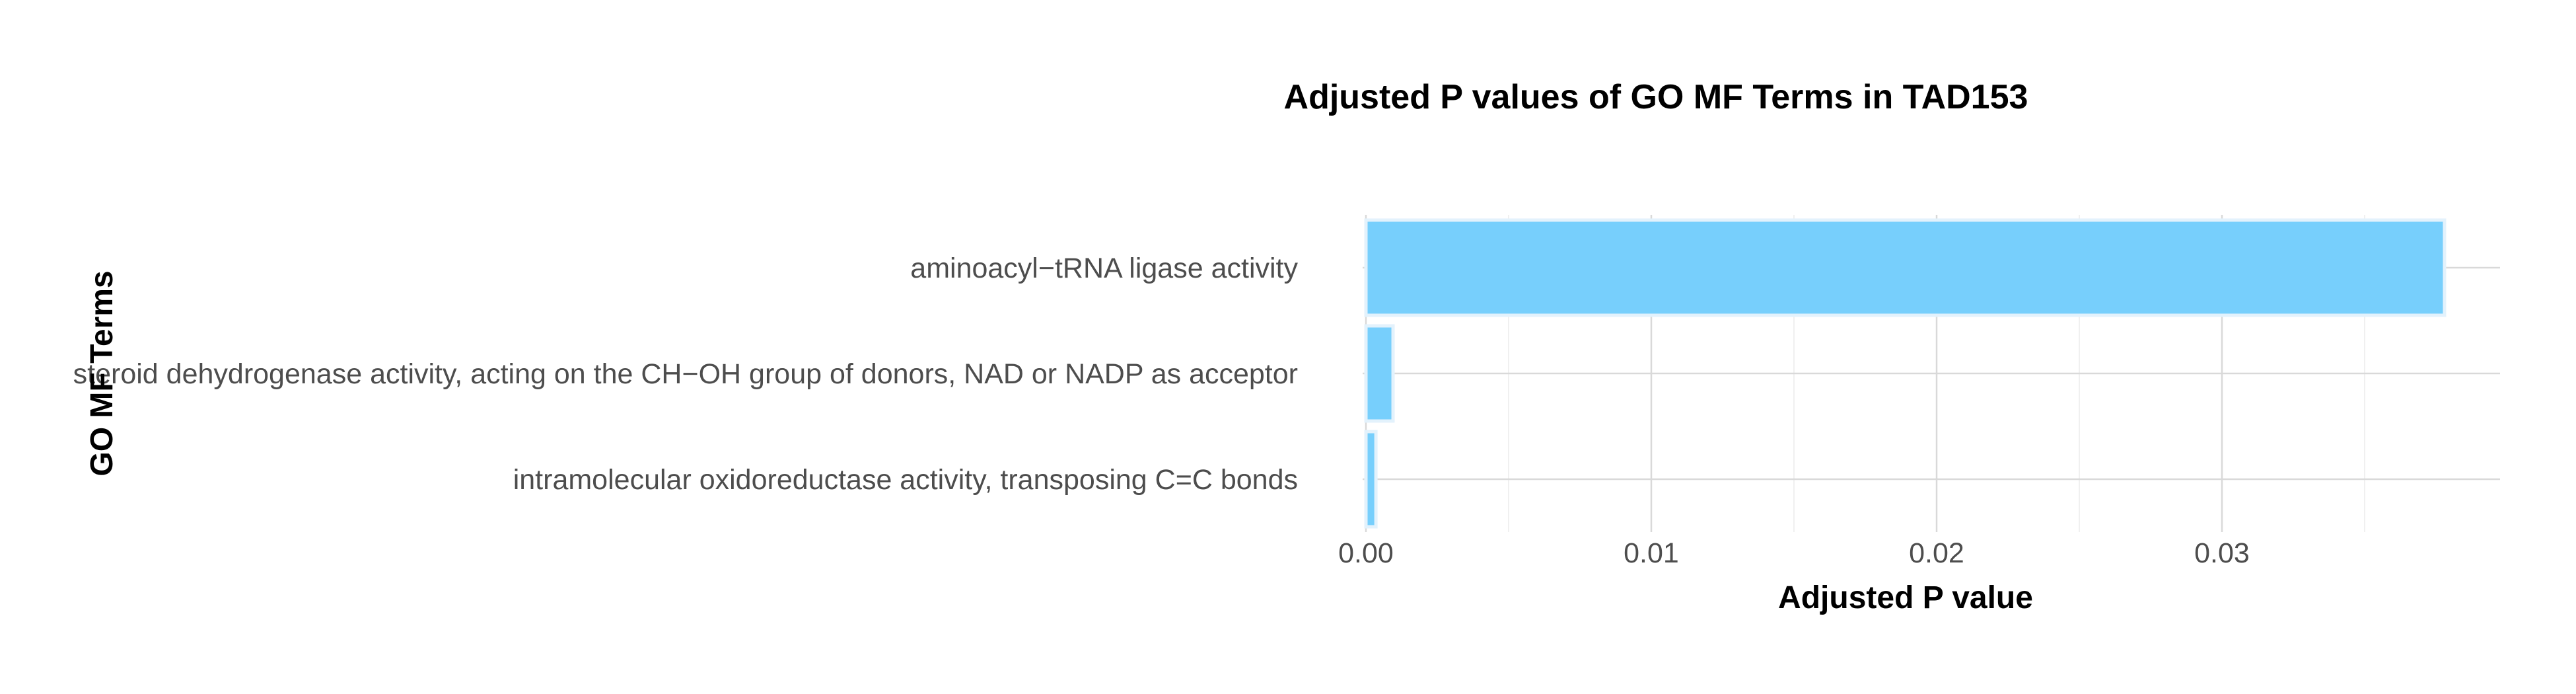  What do you see at coordinates (1937, 553) in the screenshot?
I see `x-tick-label: 0.02` at bounding box center [1937, 553].